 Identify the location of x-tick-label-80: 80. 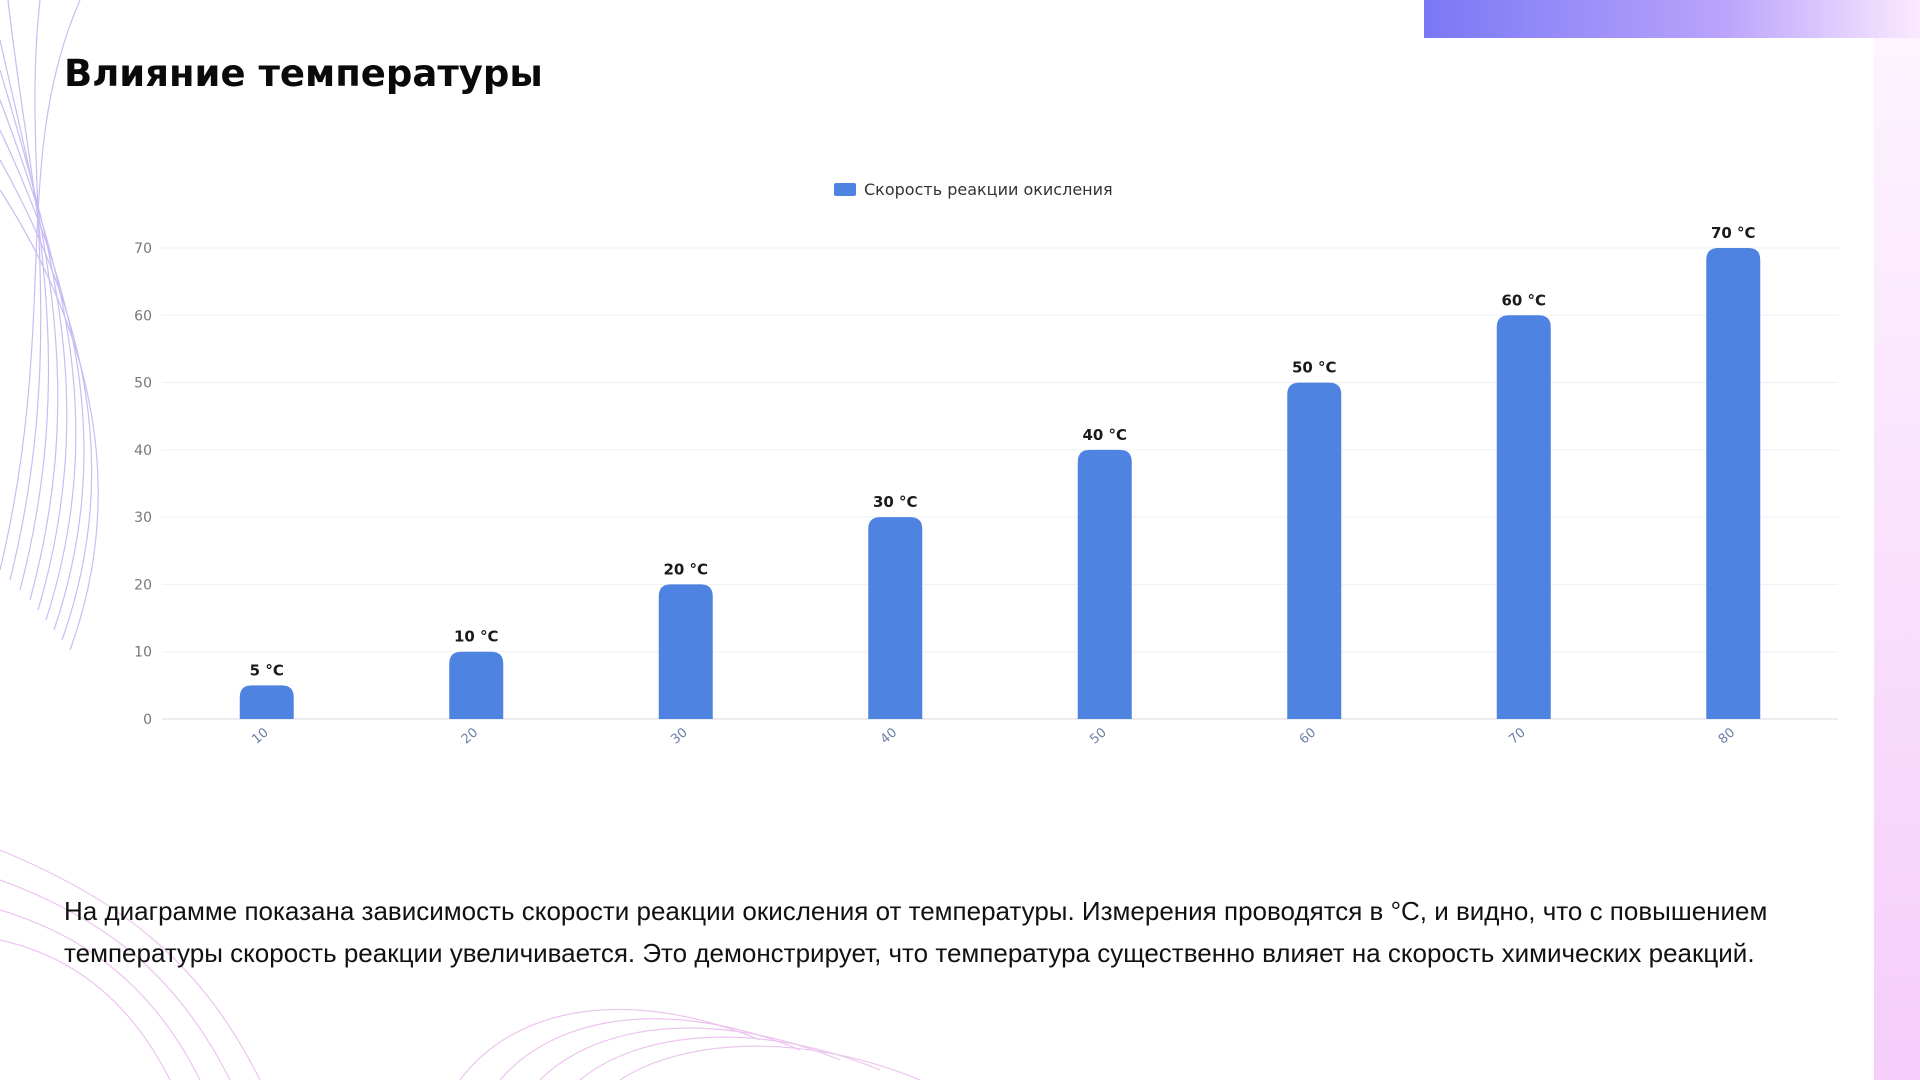
(1727, 736).